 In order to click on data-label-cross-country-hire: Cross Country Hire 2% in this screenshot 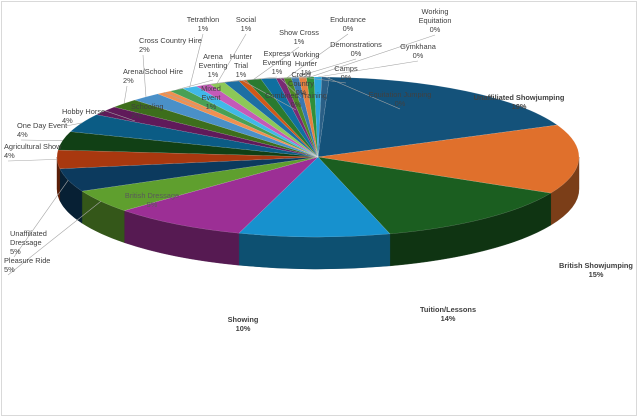, I will do `click(170, 45)`.